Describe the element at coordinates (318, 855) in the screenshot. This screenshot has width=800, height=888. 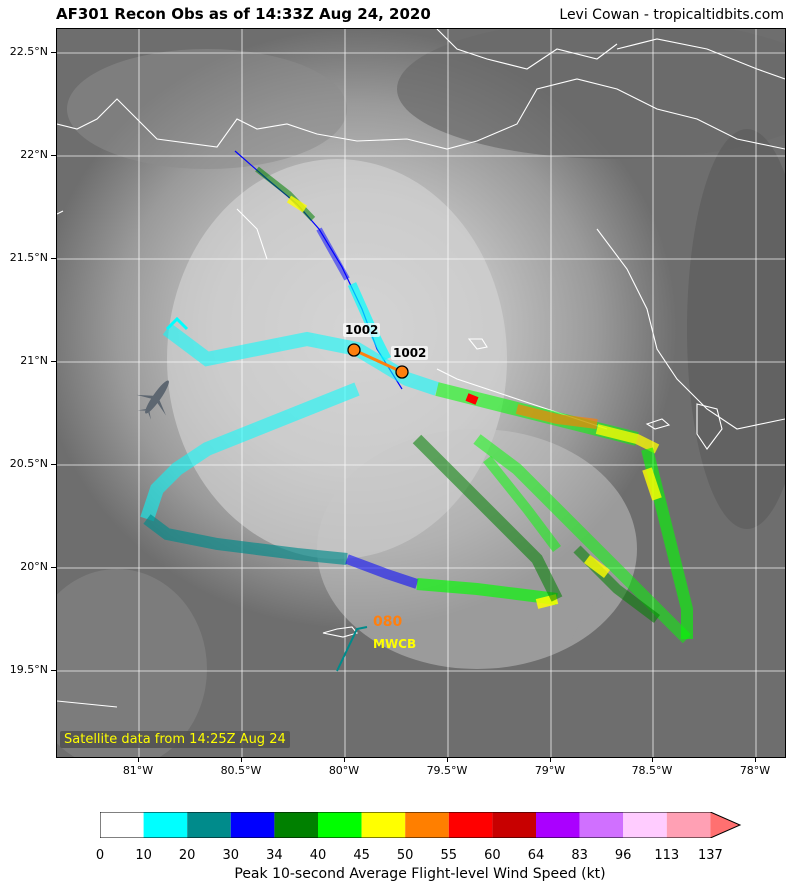
I see `colorbar-label: 40` at that location.